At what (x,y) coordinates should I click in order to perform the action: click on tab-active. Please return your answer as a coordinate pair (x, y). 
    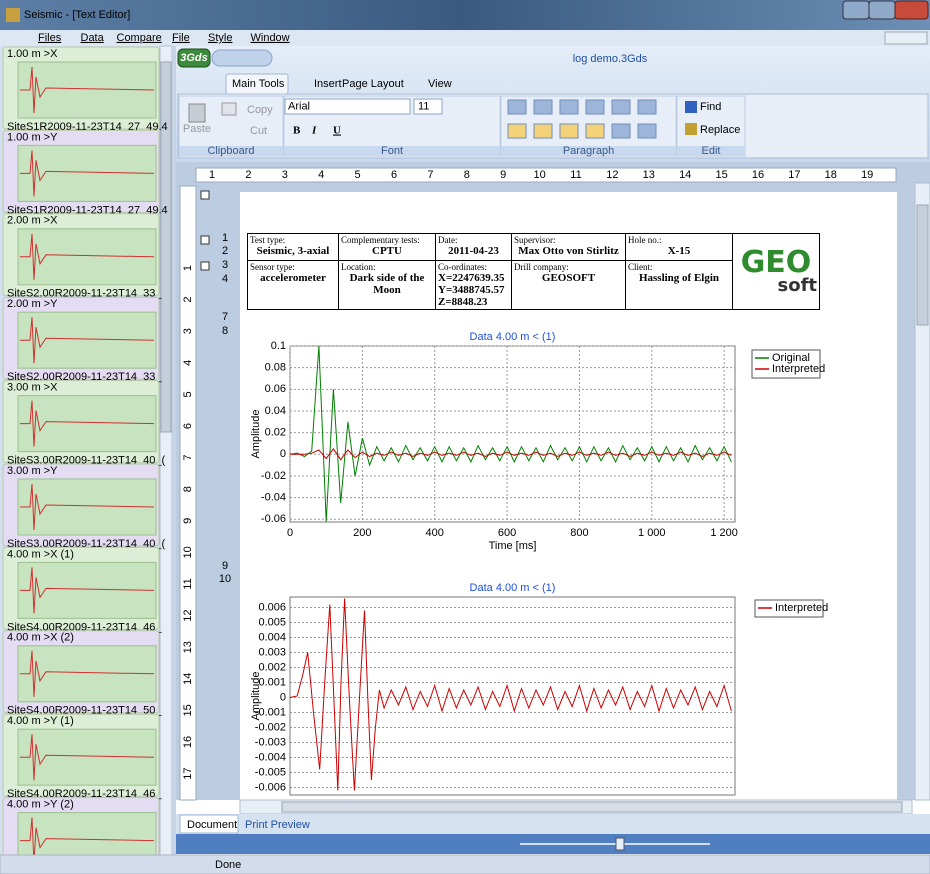
    Looking at the image, I should click on (209, 824).